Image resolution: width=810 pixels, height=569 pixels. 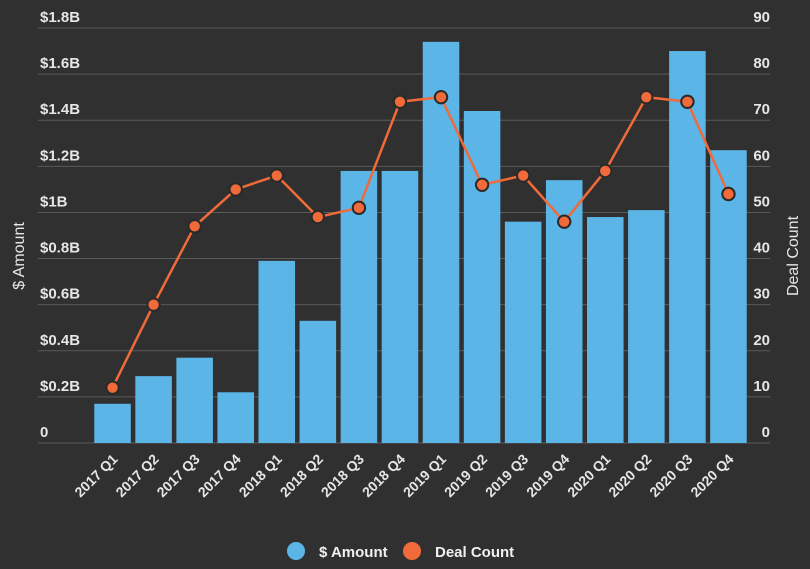 What do you see at coordinates (60, 63) in the screenshot?
I see `left-tick-label: $1.6B` at bounding box center [60, 63].